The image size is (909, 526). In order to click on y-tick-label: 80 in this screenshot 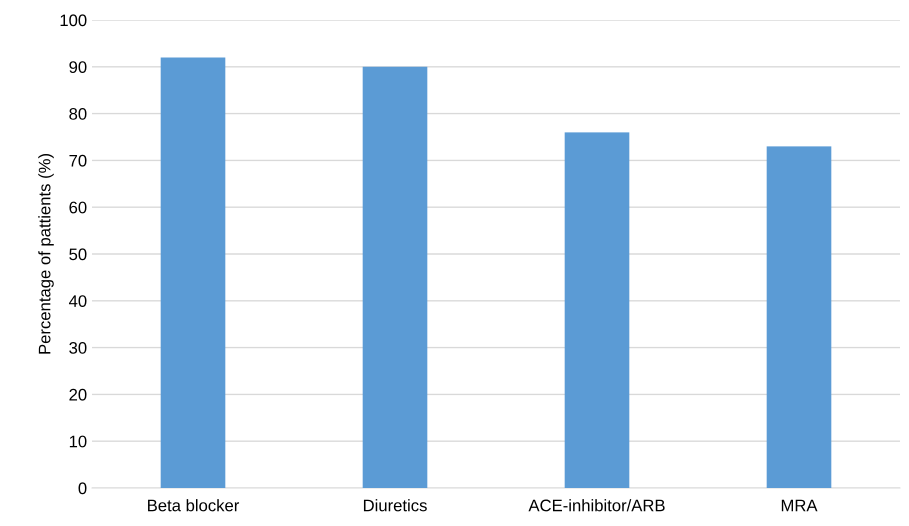, I will do `click(77, 114)`.